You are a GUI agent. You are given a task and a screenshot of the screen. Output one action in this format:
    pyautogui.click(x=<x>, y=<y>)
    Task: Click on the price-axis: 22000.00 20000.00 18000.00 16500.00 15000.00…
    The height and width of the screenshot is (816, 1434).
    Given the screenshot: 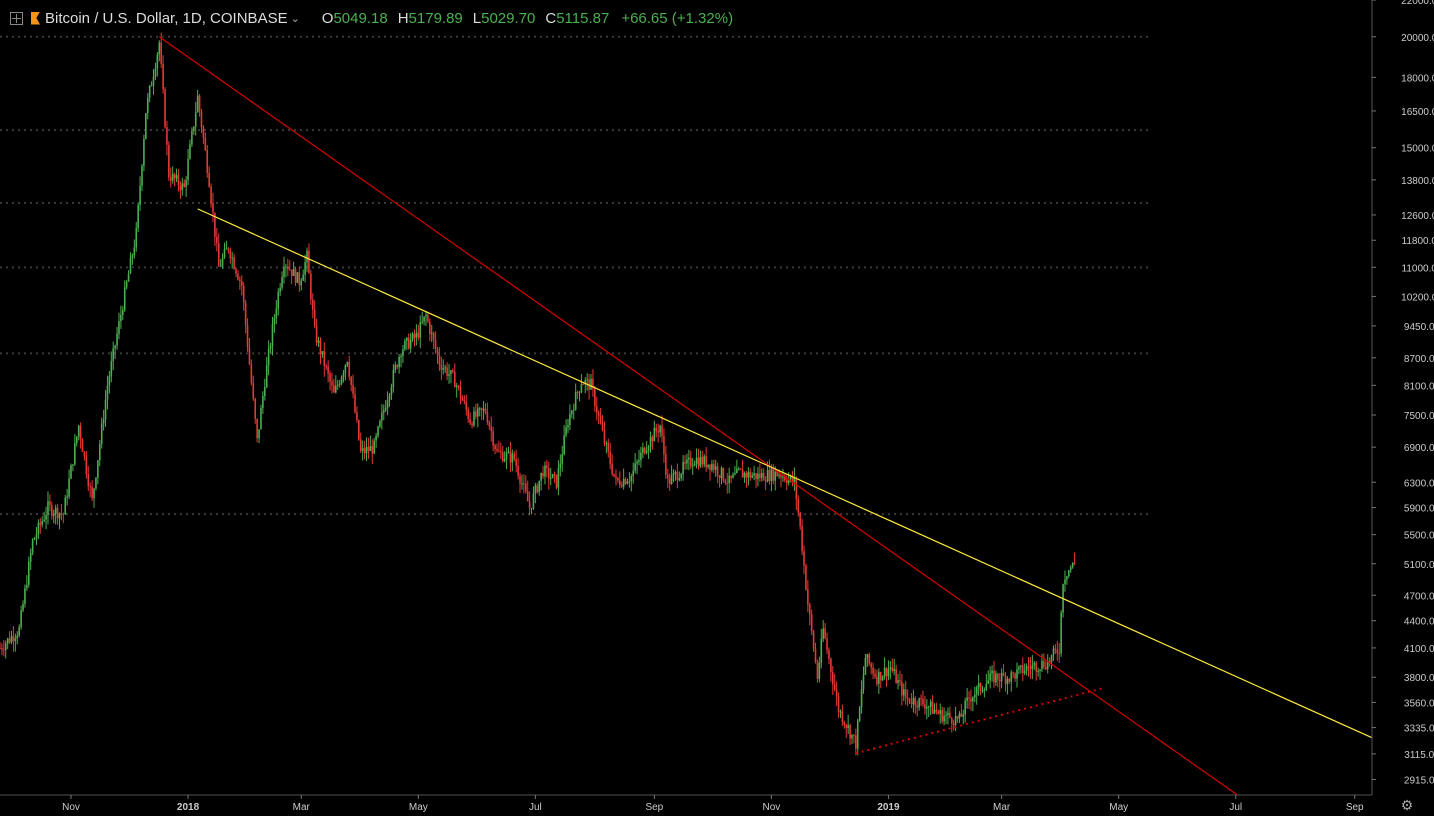 What is the action you would take?
    pyautogui.click(x=1402, y=408)
    